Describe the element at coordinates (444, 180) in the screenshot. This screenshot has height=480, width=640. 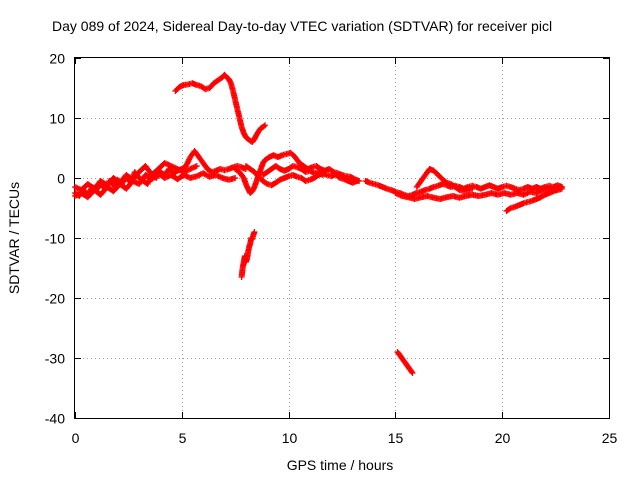
I see `series-track-k` at that location.